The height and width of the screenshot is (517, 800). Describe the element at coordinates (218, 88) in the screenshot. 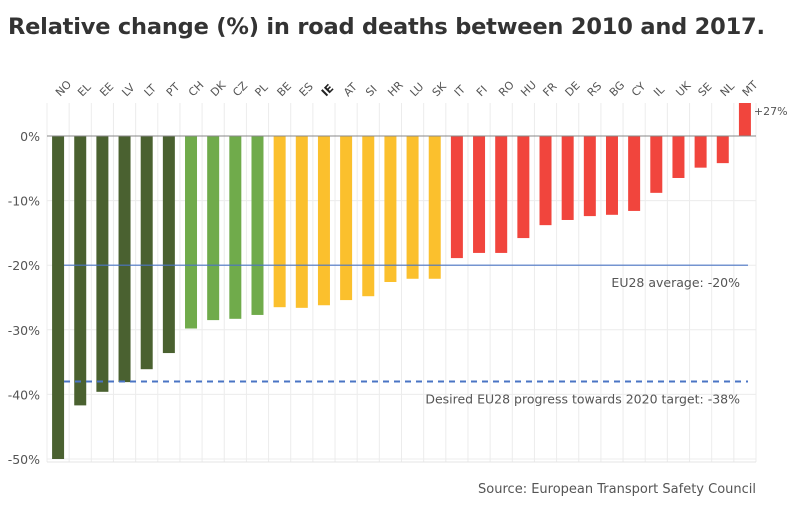

I see `x-tick-label: DK` at that location.